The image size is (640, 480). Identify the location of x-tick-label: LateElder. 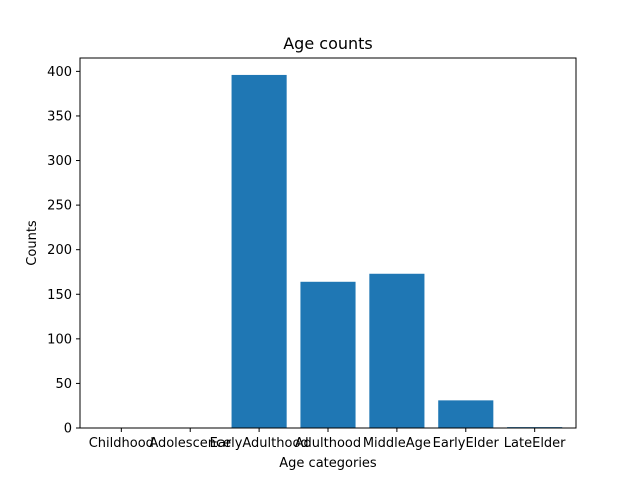
(535, 443).